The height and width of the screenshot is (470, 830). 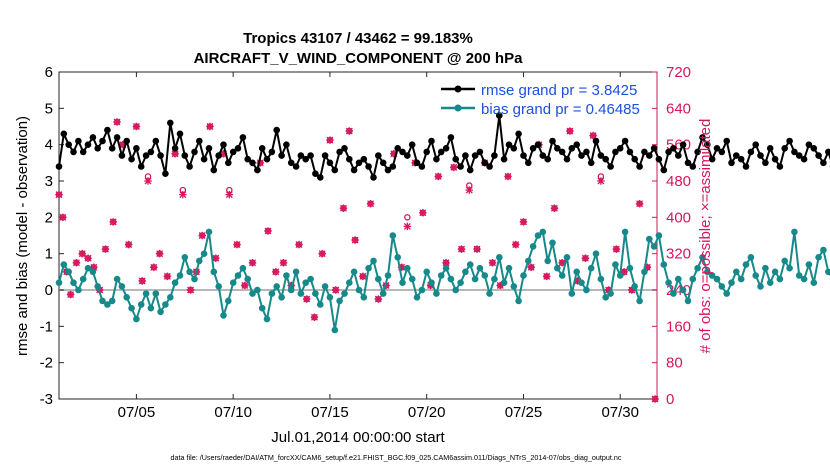 What do you see at coordinates (330, 412) in the screenshot?
I see `x-tick-label: 07/15` at bounding box center [330, 412].